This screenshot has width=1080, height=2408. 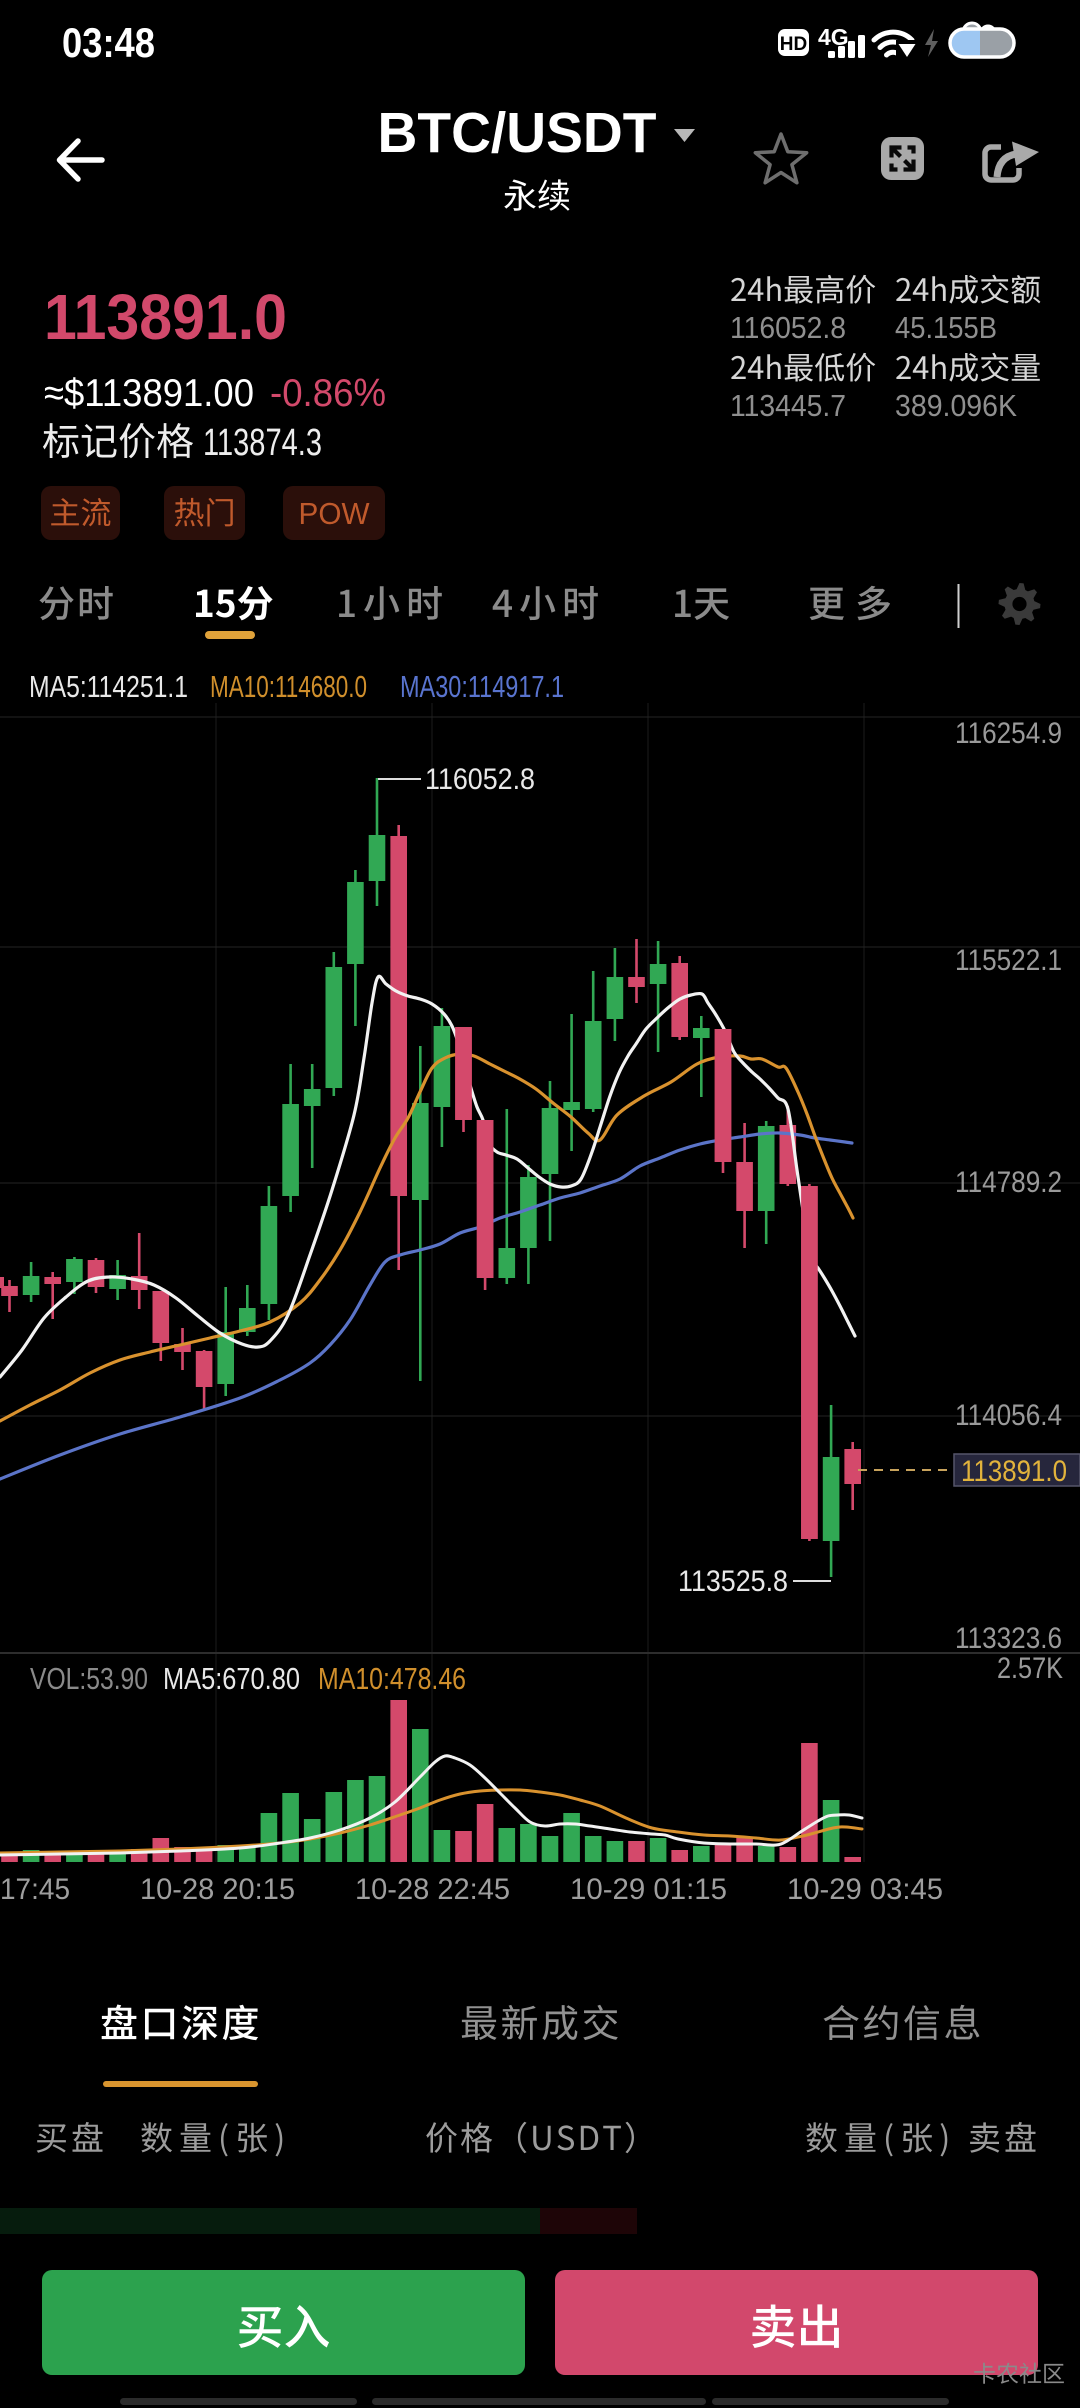 What do you see at coordinates (1030, 1668) in the screenshot?
I see `svg-text: 2.57K` at bounding box center [1030, 1668].